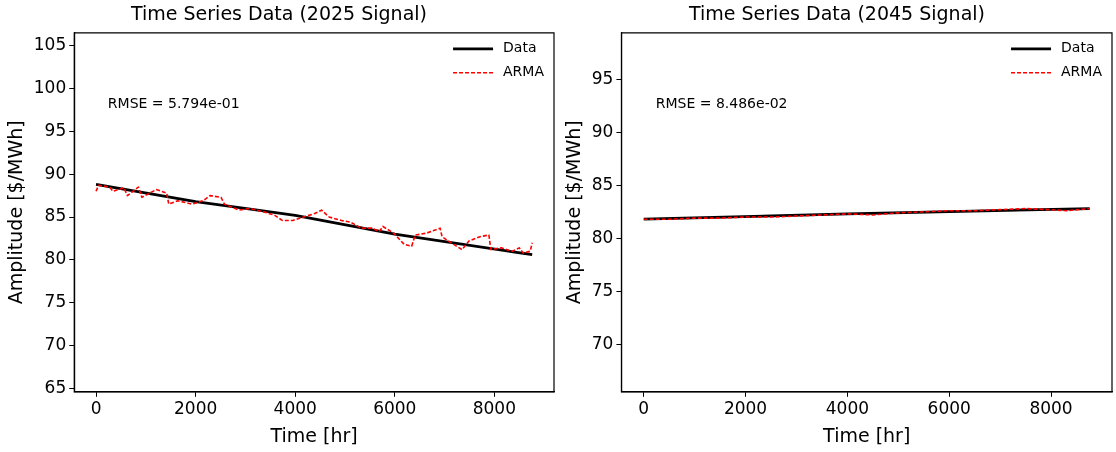 The width and height of the screenshot is (1116, 452). Describe the element at coordinates (50, 44) in the screenshot. I see `y-tick-label: 105` at that location.